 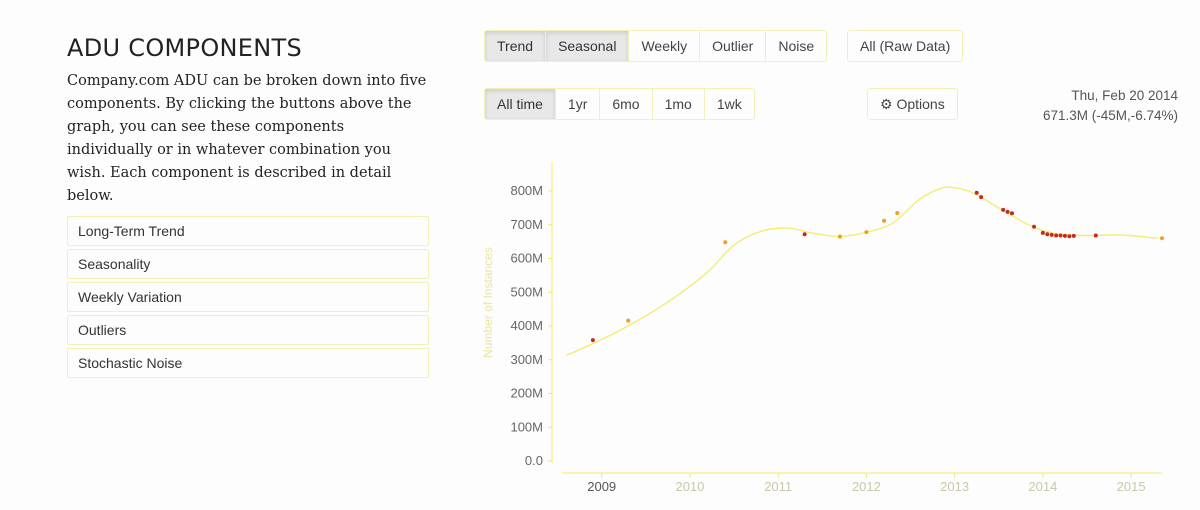 I want to click on range-1wk-button: 1wk, so click(x=729, y=104).